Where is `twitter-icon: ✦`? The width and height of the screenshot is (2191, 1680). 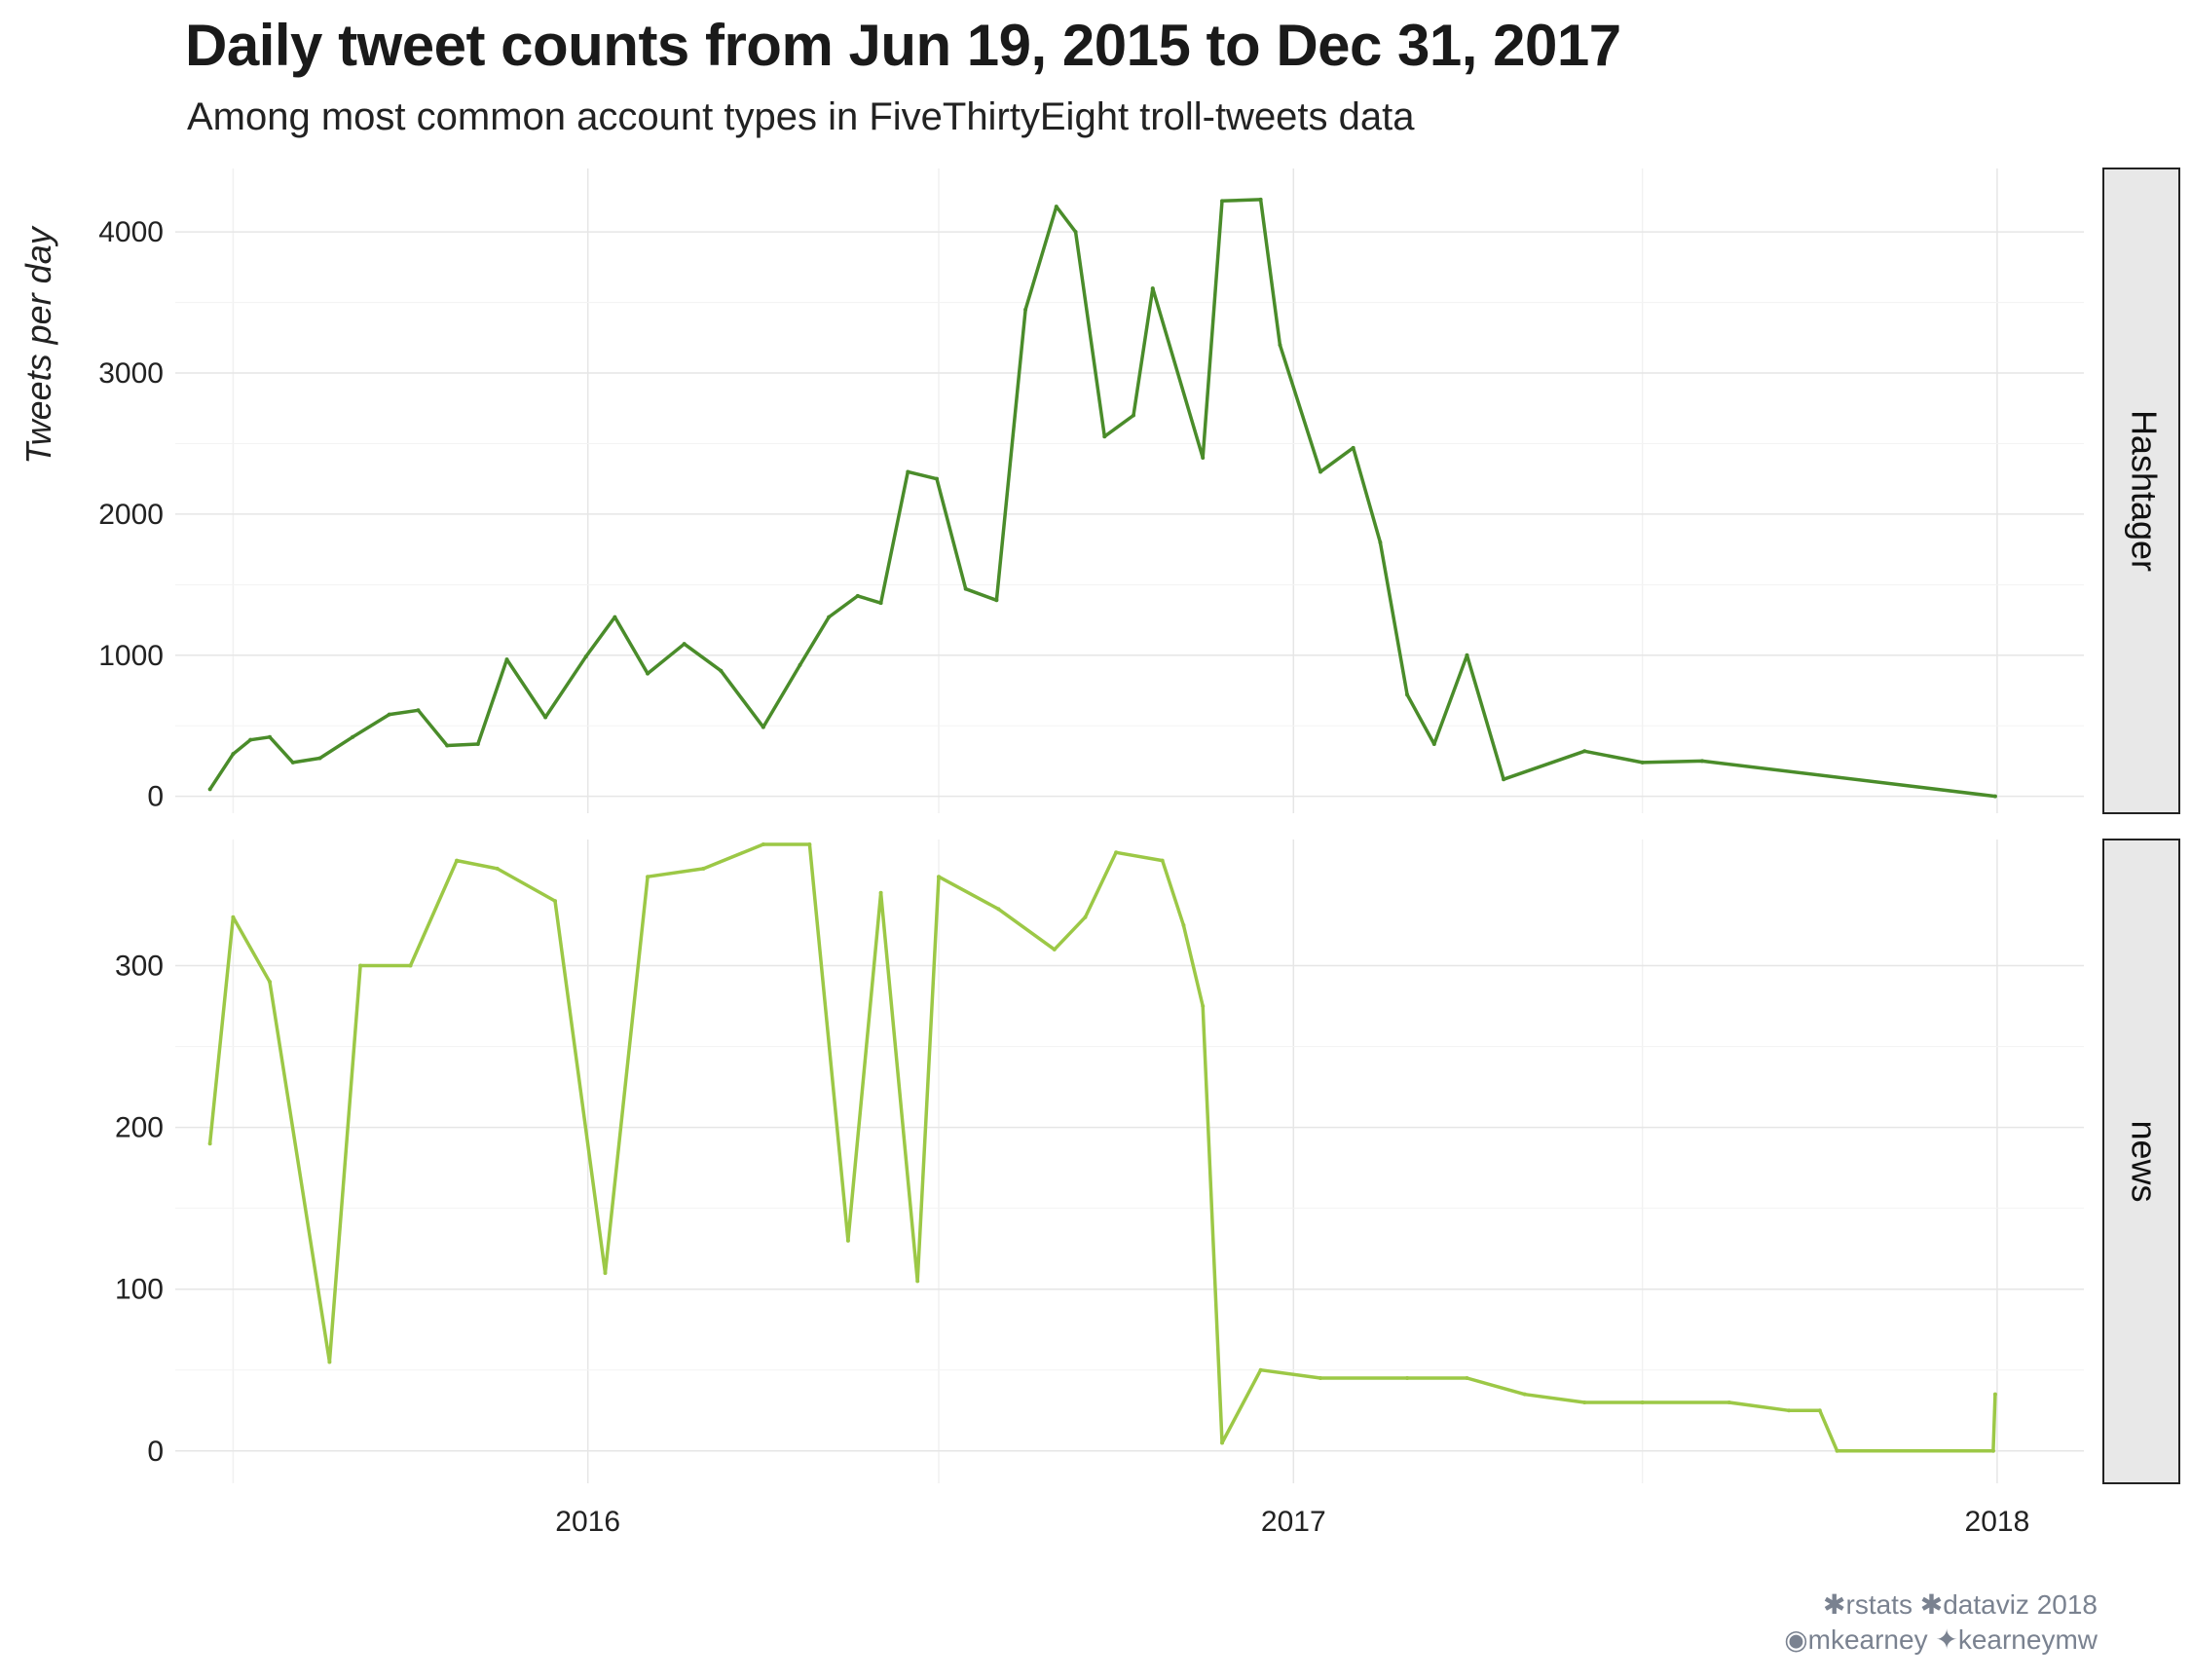
twitter-icon: ✦ is located at coordinates (1946, 1639).